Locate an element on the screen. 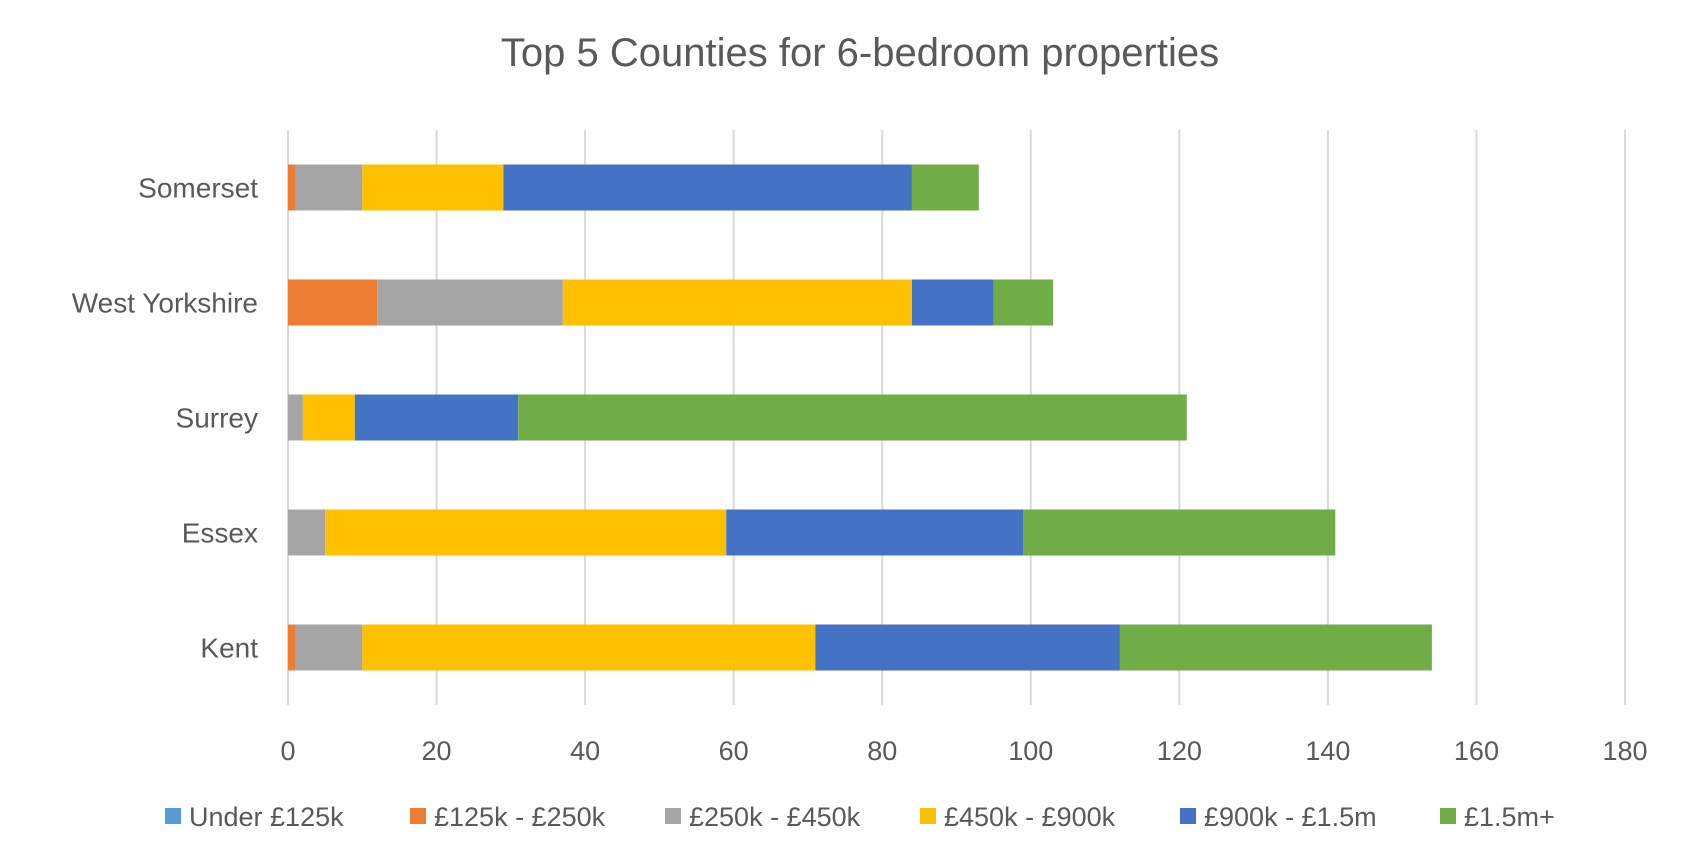 The width and height of the screenshot is (1706, 860). x-tick-label: 100 is located at coordinates (1030, 751).